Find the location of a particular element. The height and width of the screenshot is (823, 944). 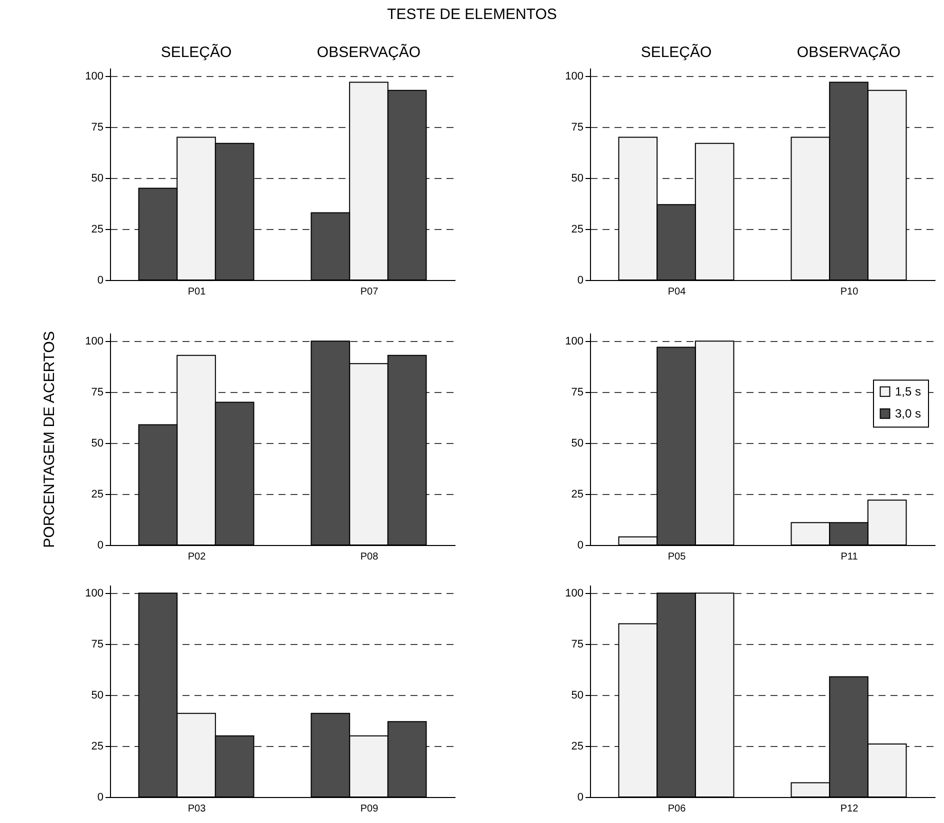

x-tick-label: P12 is located at coordinates (849, 809).